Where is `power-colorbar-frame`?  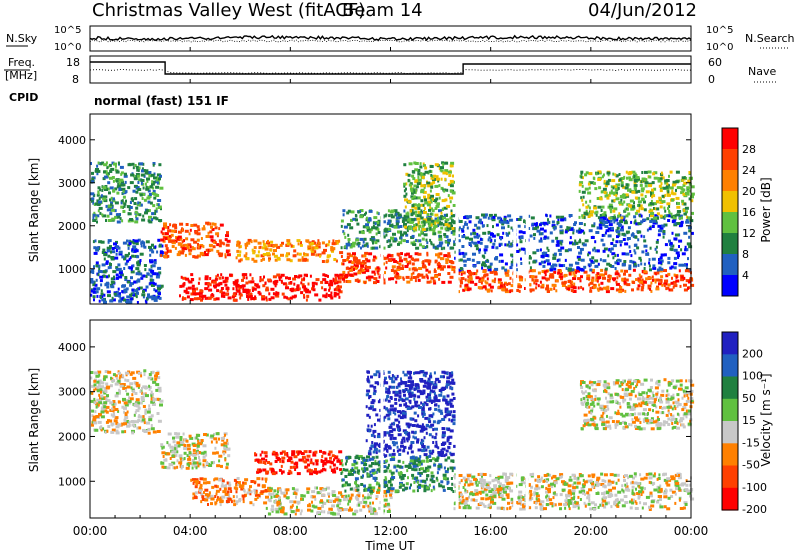 power-colorbar-frame is located at coordinates (730, 212).